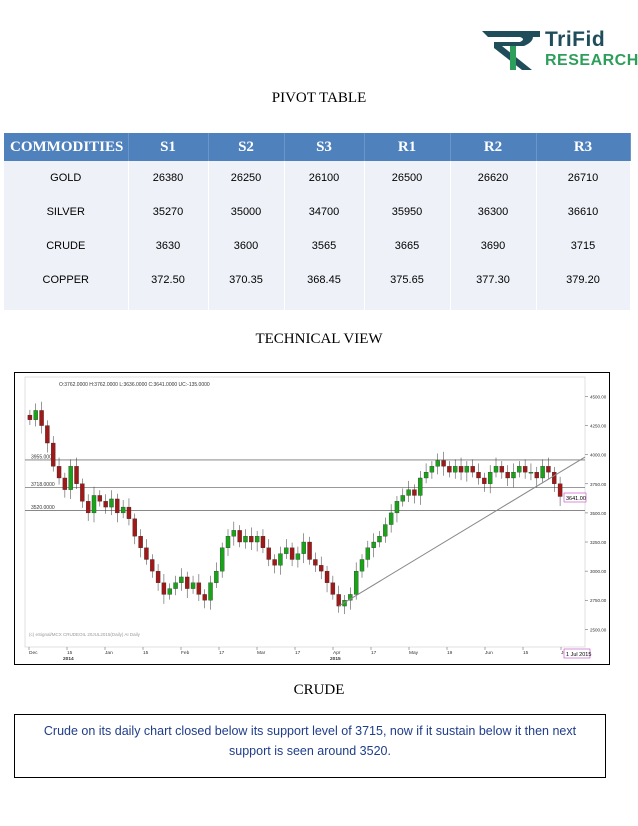  Describe the element at coordinates (319, 339) in the screenshot. I see `technical-view-title: TECHNICAL VIEW` at that location.